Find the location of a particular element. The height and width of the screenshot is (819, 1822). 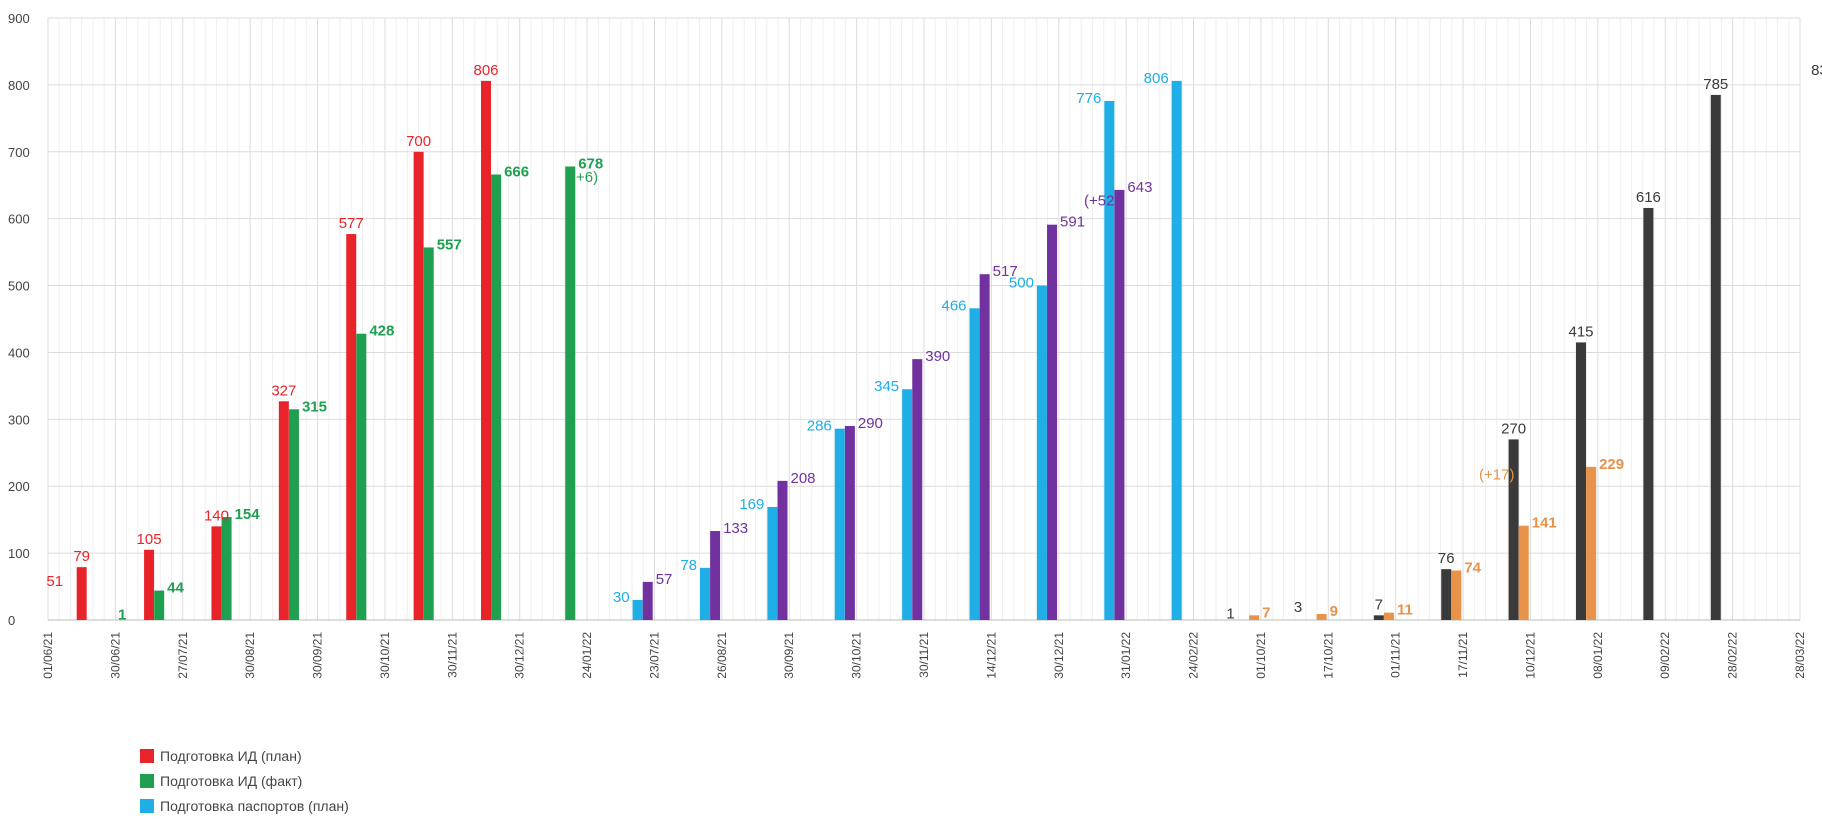

x-tick-label: 26/08/21 is located at coordinates (722, 655).